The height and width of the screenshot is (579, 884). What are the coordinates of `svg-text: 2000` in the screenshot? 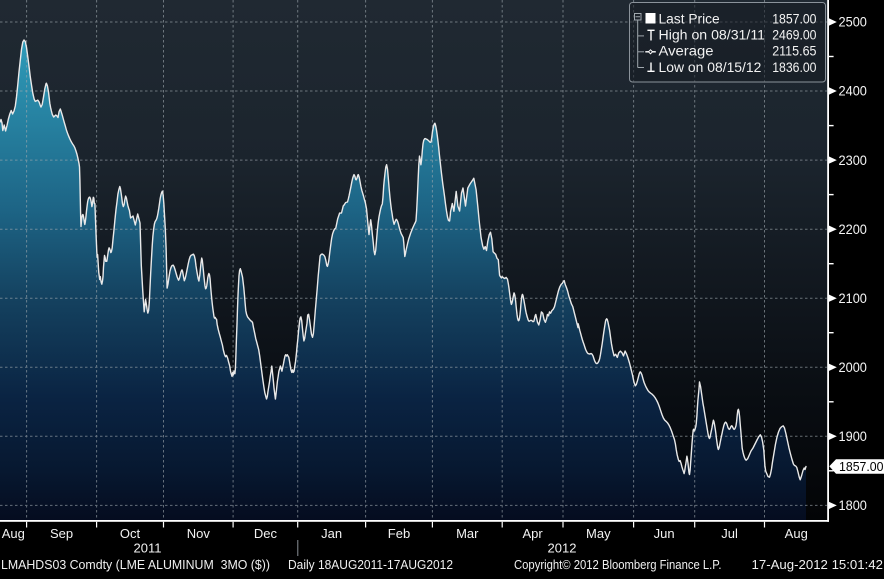 It's located at (853, 367).